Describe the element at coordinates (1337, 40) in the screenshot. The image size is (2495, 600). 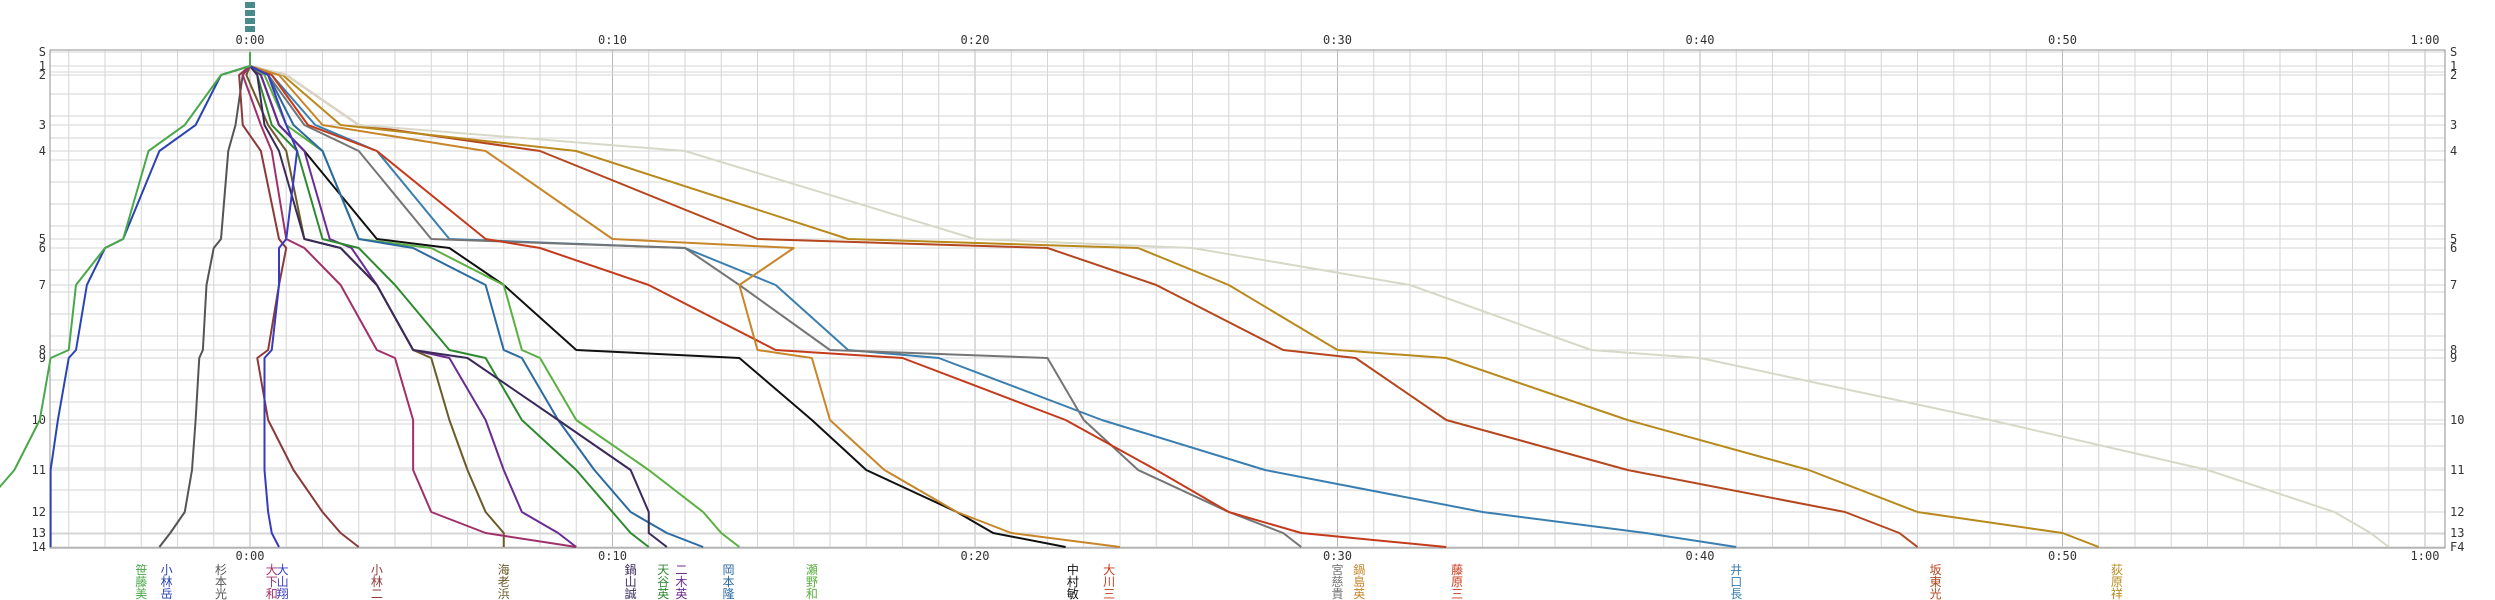
I see `x-tick-label-top: 0:30` at that location.